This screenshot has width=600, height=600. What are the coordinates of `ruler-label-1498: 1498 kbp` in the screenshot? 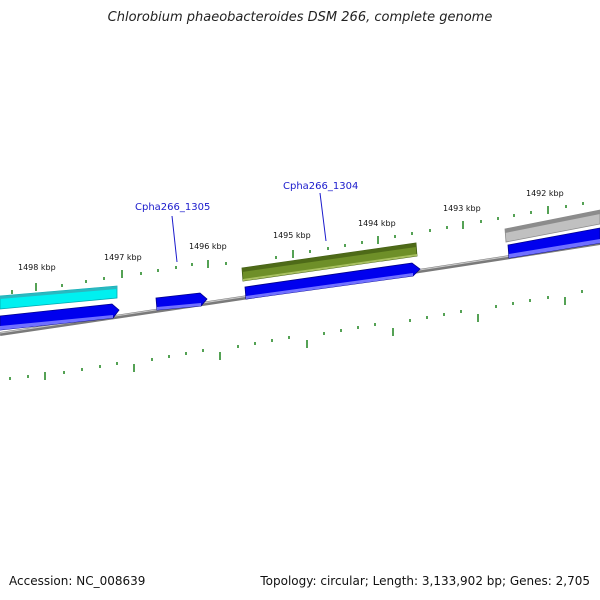 It's located at (37, 267).